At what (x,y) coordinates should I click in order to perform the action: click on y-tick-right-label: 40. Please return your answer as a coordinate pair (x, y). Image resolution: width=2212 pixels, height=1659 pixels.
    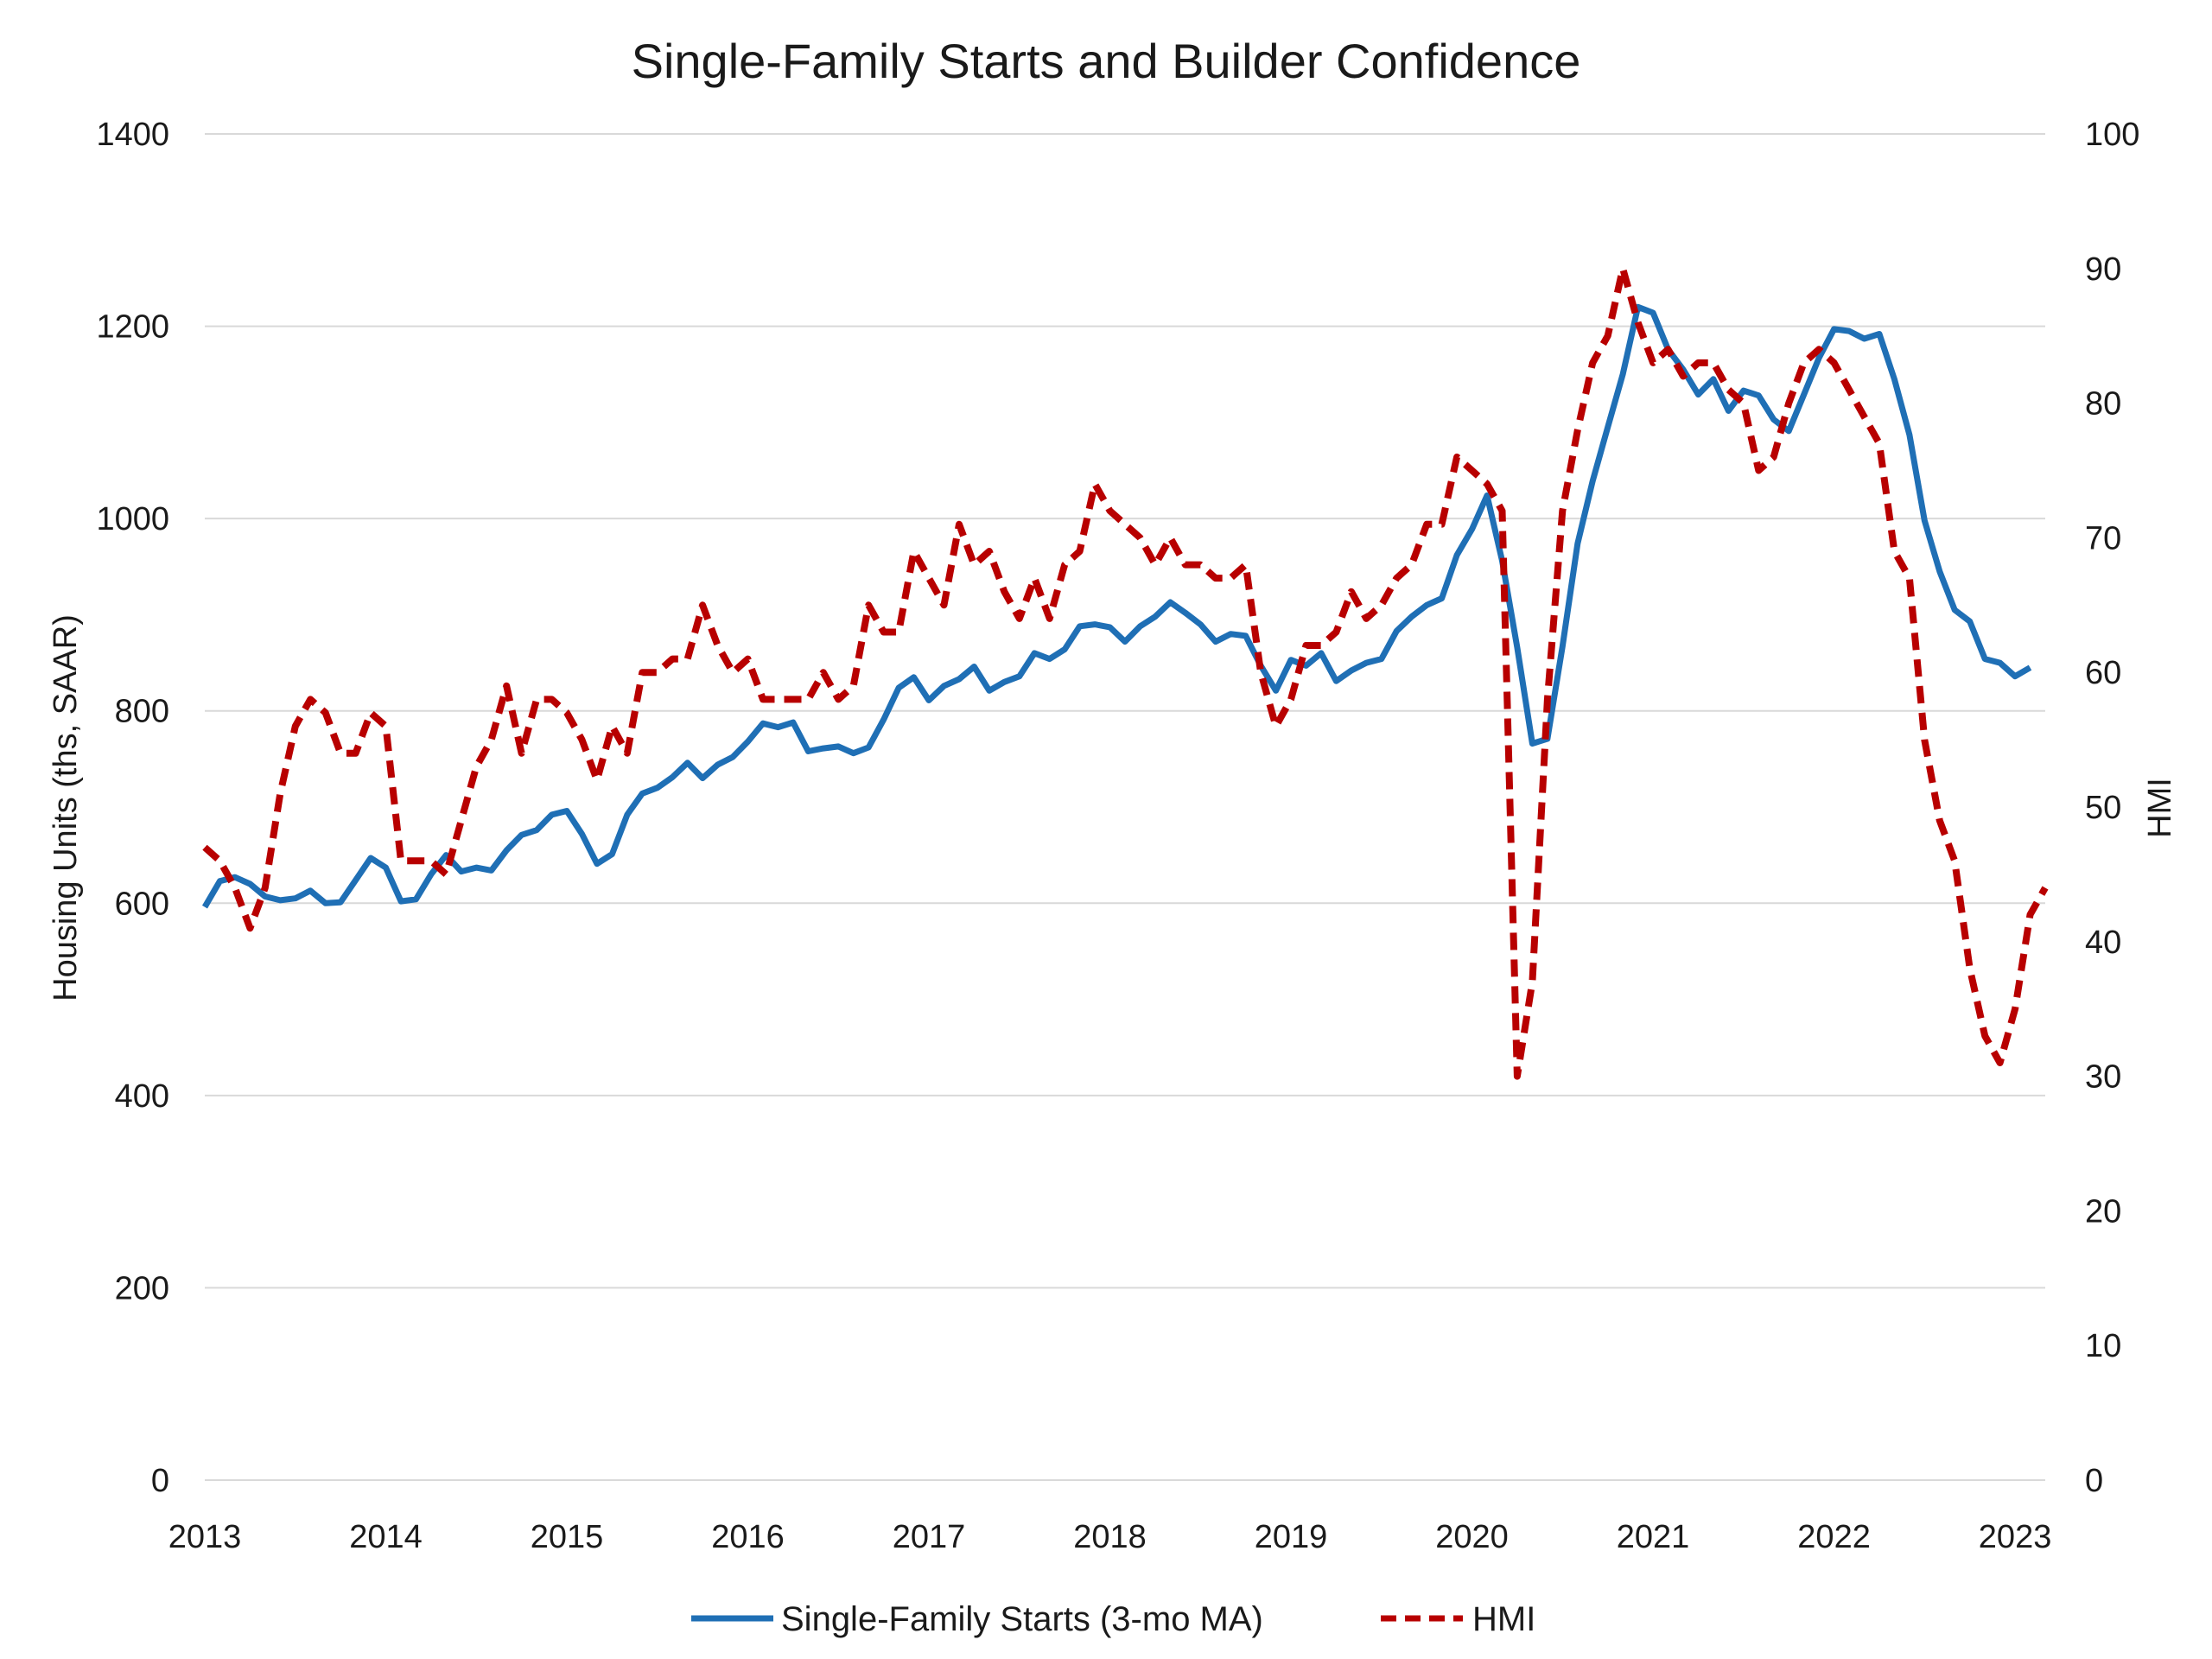
    Looking at the image, I should click on (2103, 943).